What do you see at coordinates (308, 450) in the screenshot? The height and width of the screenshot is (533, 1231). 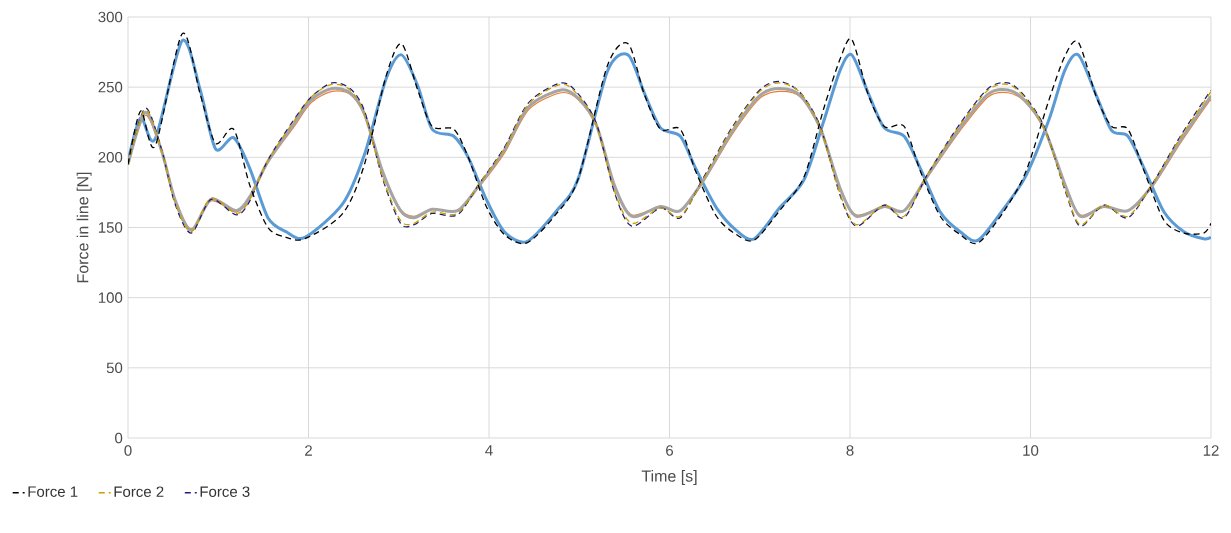 I see `x-tick-label: 2` at bounding box center [308, 450].